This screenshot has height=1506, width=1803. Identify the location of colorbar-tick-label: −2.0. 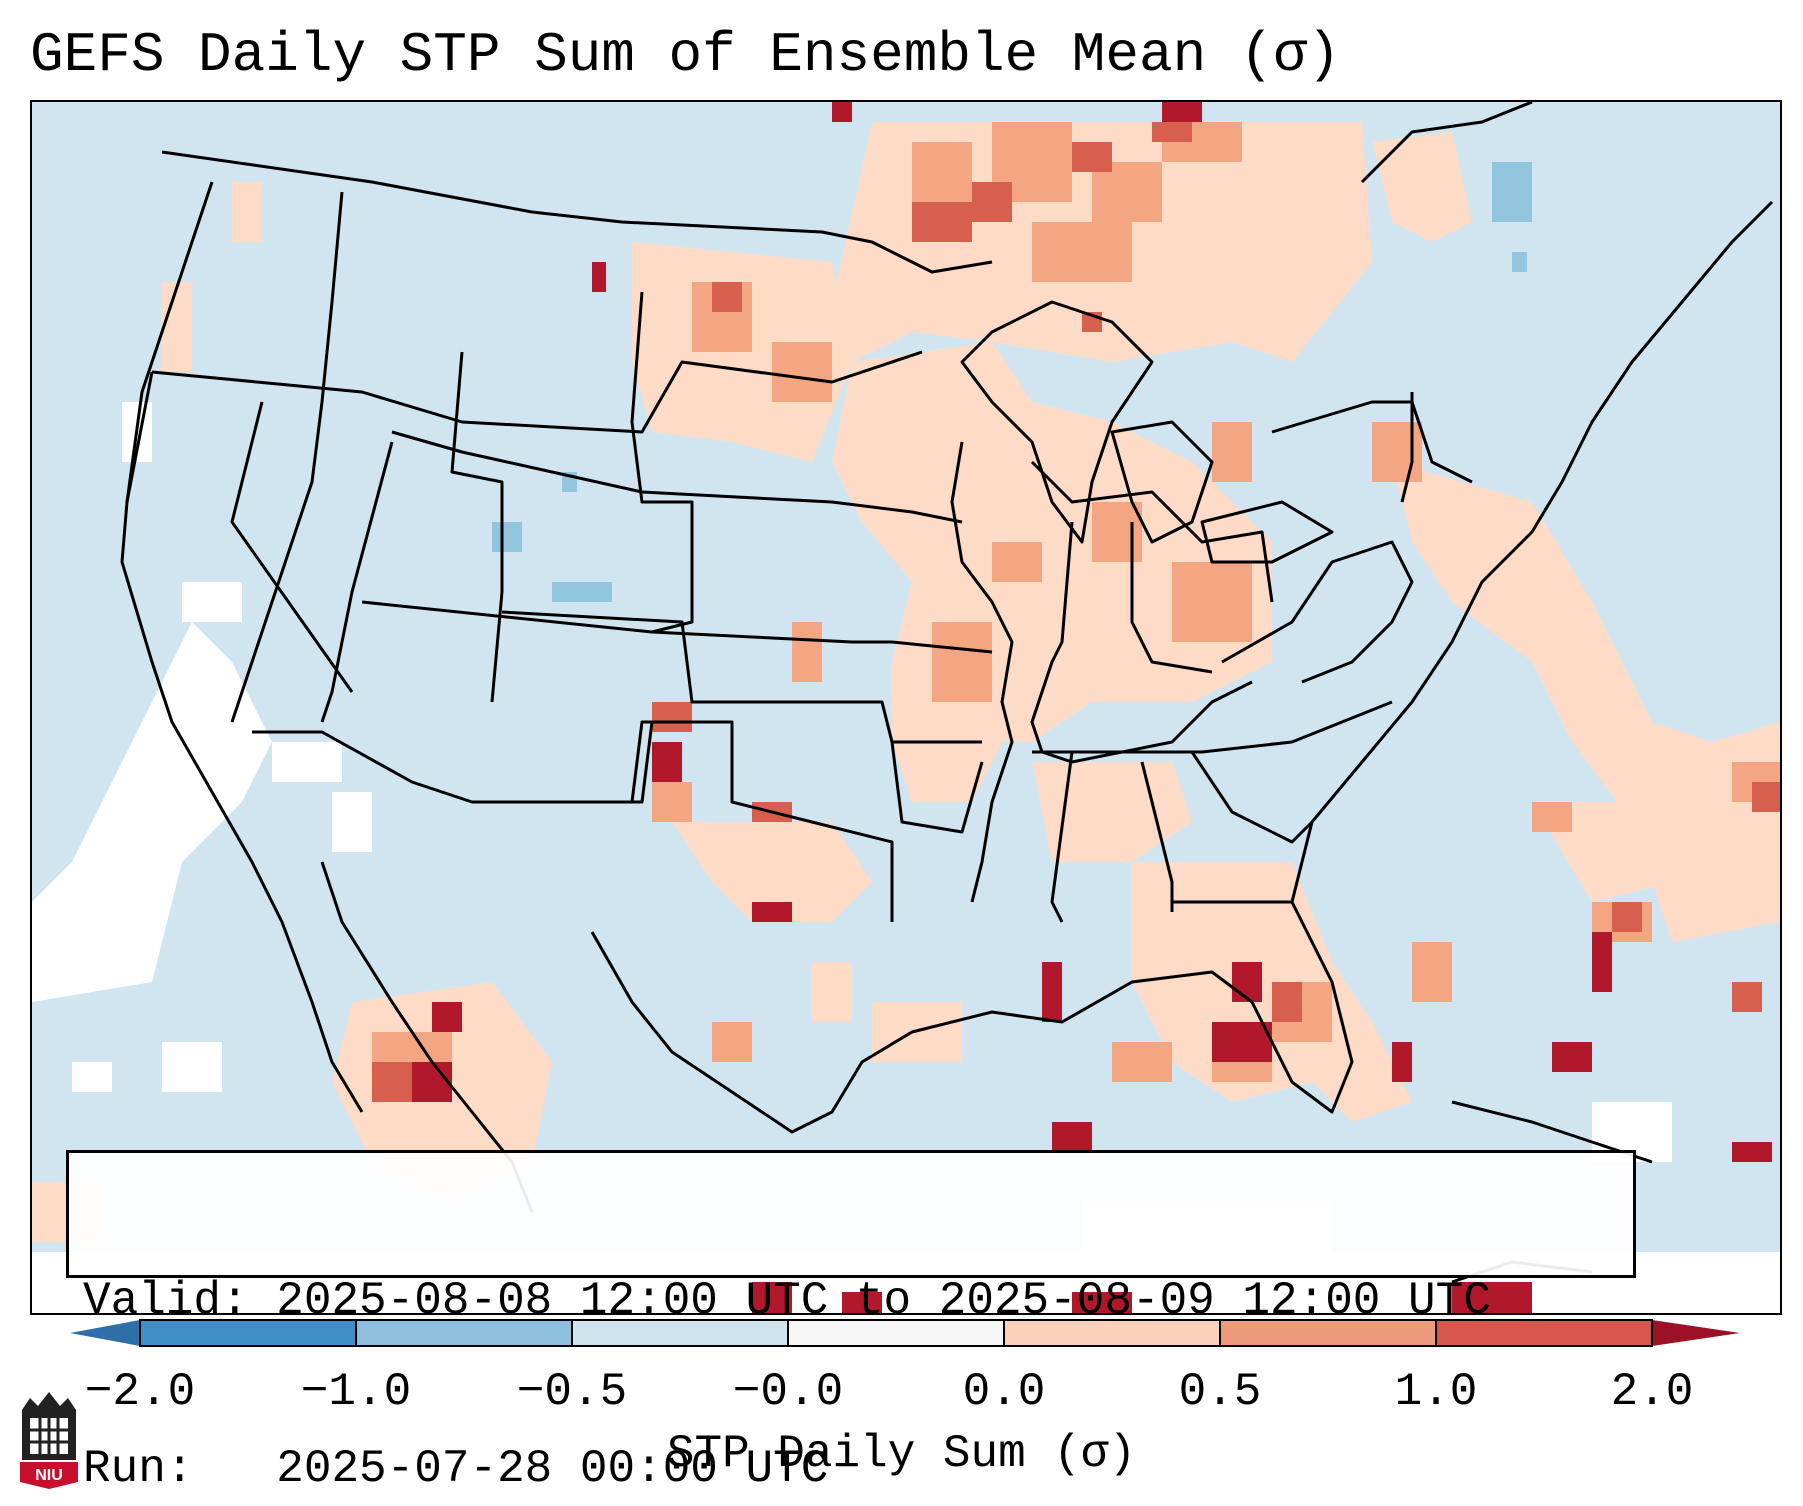
(140, 1392).